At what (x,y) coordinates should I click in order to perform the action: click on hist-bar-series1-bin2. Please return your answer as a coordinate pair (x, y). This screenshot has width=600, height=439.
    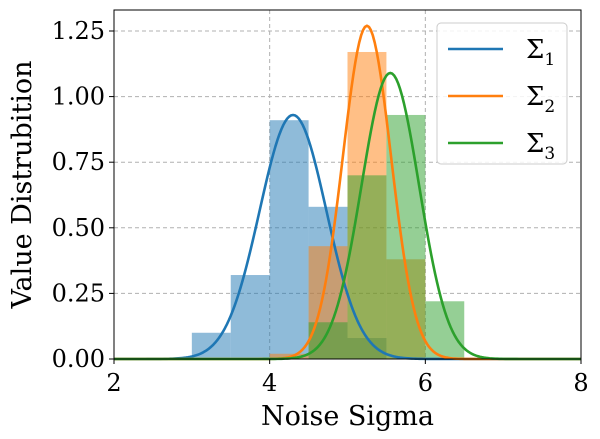
    Looking at the image, I should click on (250, 317).